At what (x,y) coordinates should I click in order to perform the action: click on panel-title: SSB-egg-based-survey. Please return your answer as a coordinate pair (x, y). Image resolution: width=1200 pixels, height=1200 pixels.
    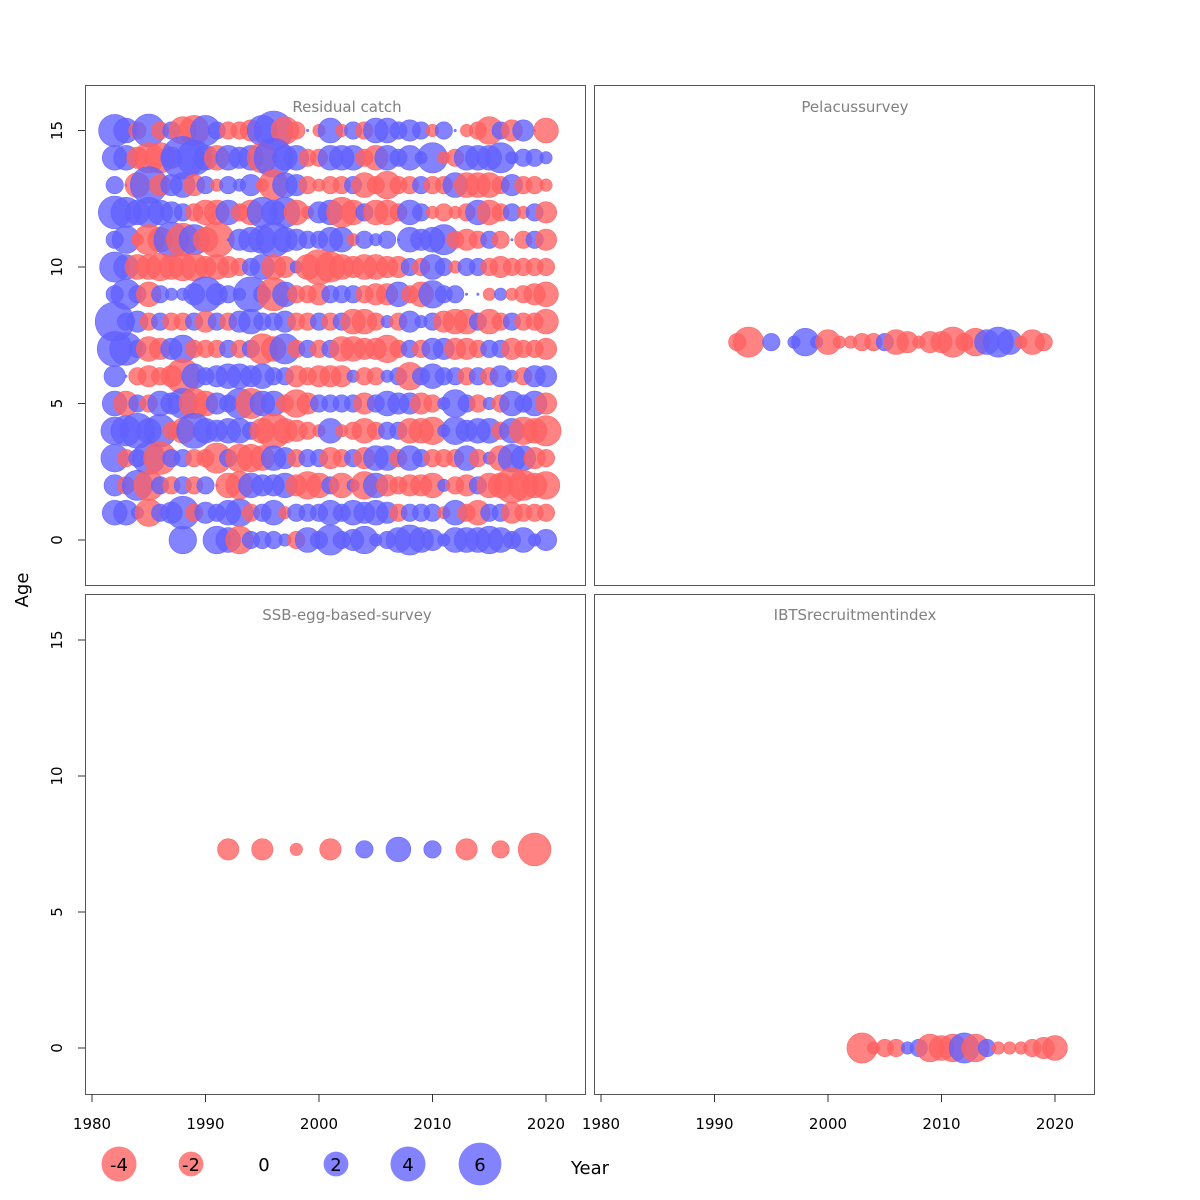
    Looking at the image, I should click on (347, 615).